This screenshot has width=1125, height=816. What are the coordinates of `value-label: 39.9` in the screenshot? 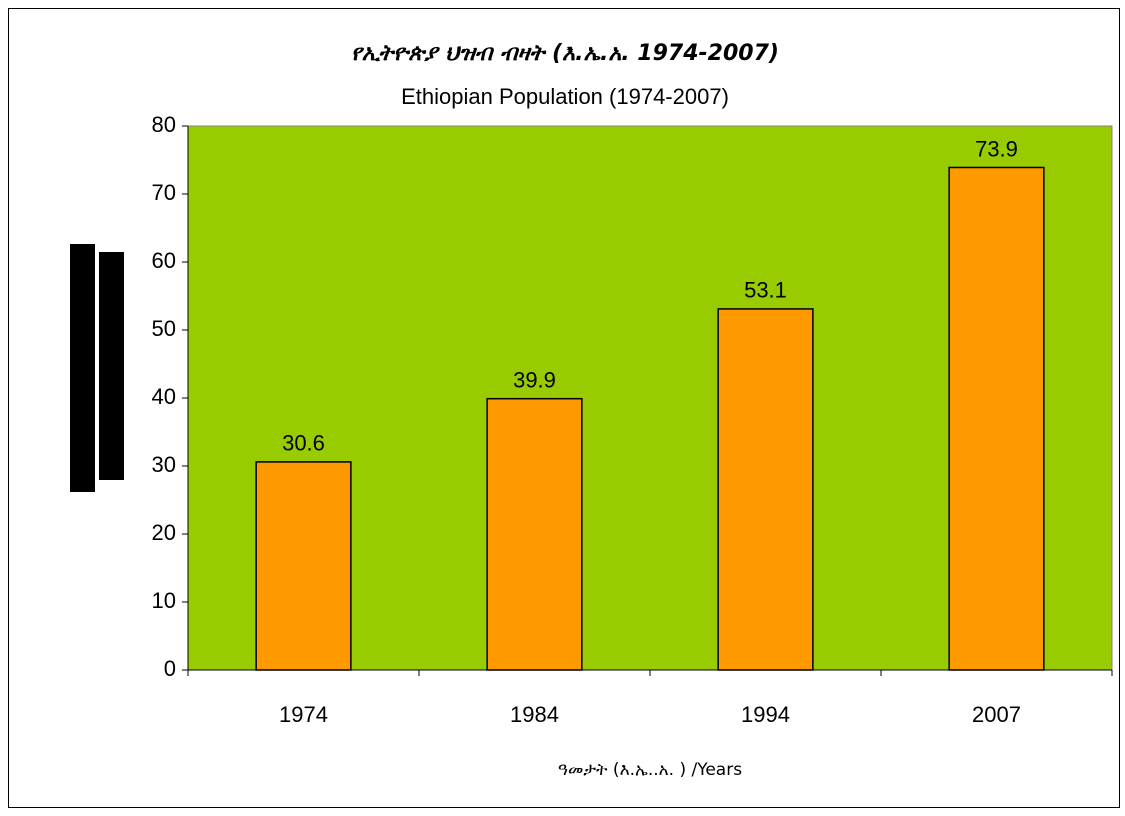 It's located at (534, 379).